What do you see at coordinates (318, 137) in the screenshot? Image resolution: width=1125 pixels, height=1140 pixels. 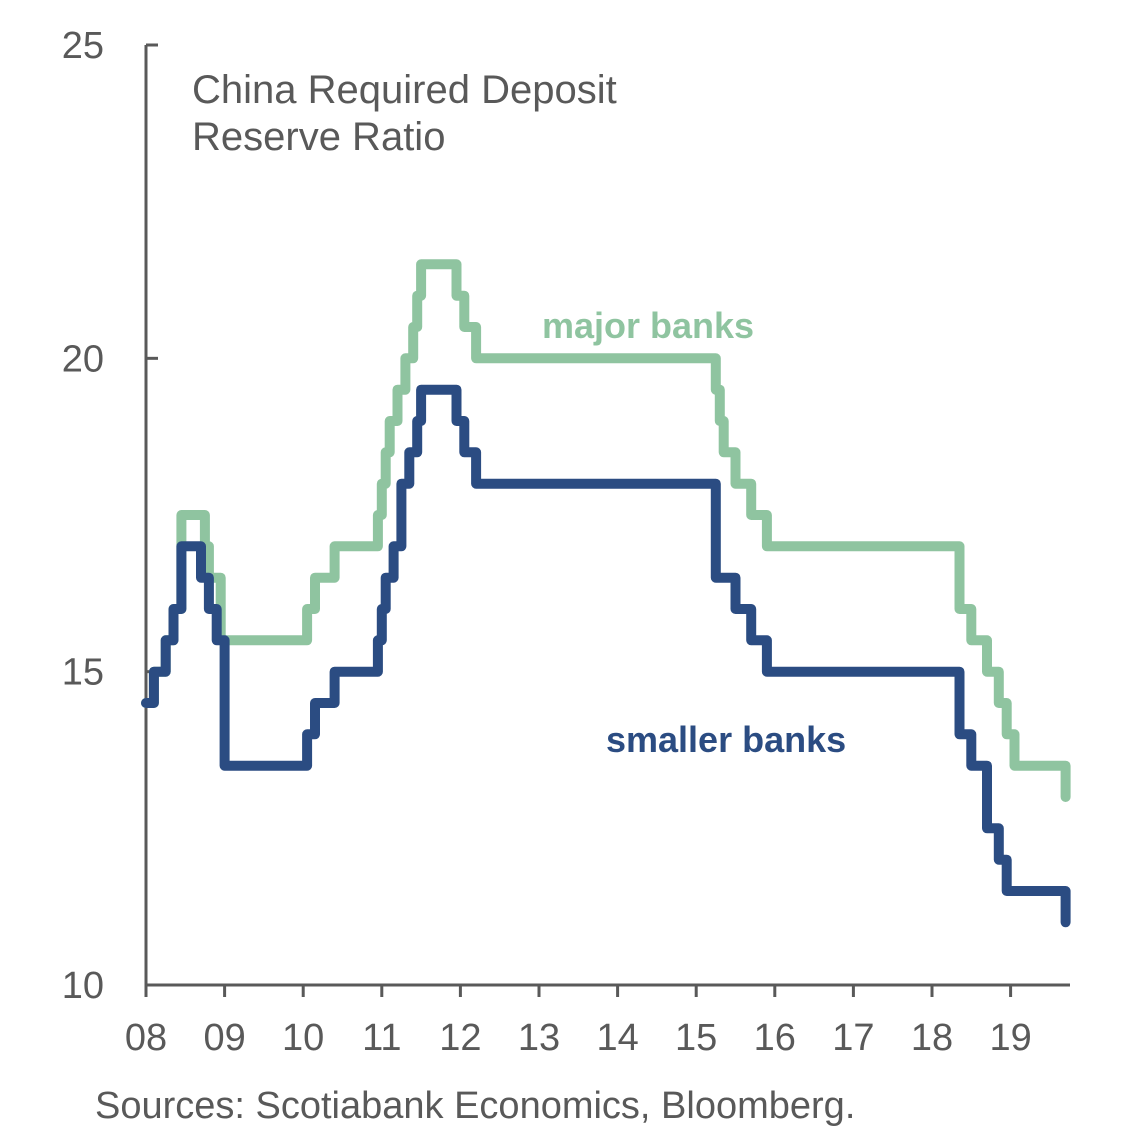 I see `chart-title-line-2: Reserve Ratio` at bounding box center [318, 137].